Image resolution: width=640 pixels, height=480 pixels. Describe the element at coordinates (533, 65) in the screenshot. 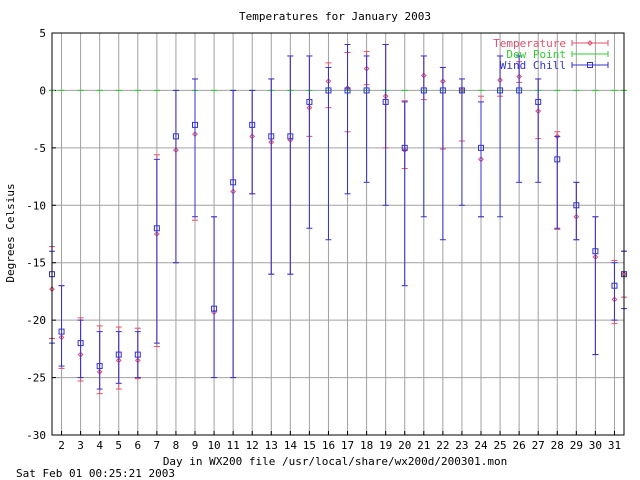

I see `legend-label-wind-chill: Wind Chill` at that location.